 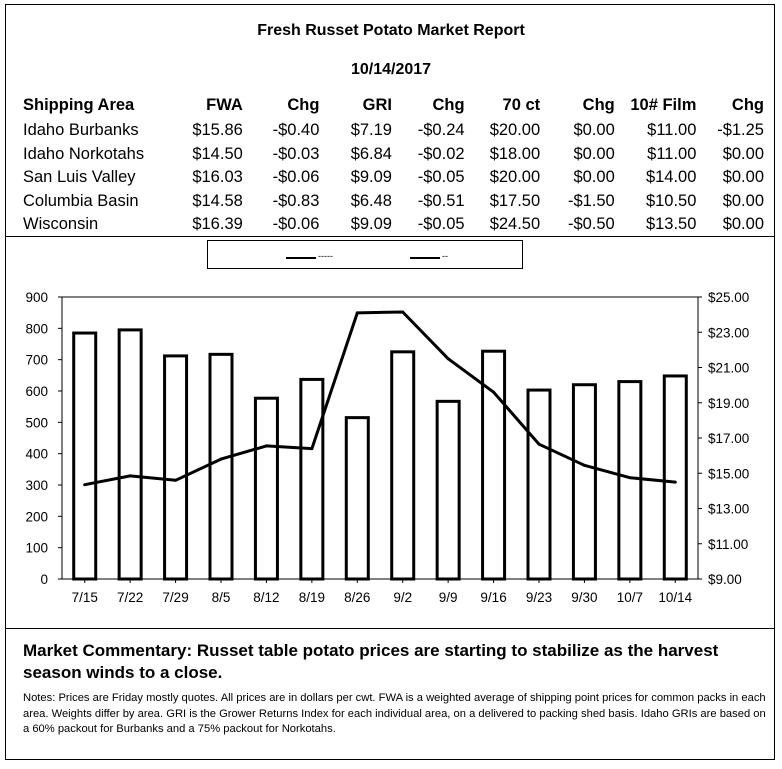 I want to click on y-left-tick-label: 600, so click(x=36, y=391).